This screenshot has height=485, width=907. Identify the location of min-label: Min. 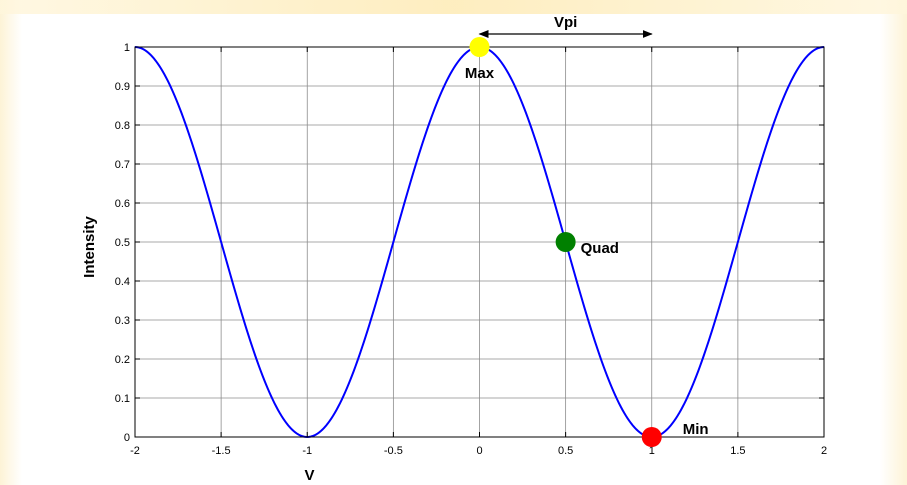
(696, 429).